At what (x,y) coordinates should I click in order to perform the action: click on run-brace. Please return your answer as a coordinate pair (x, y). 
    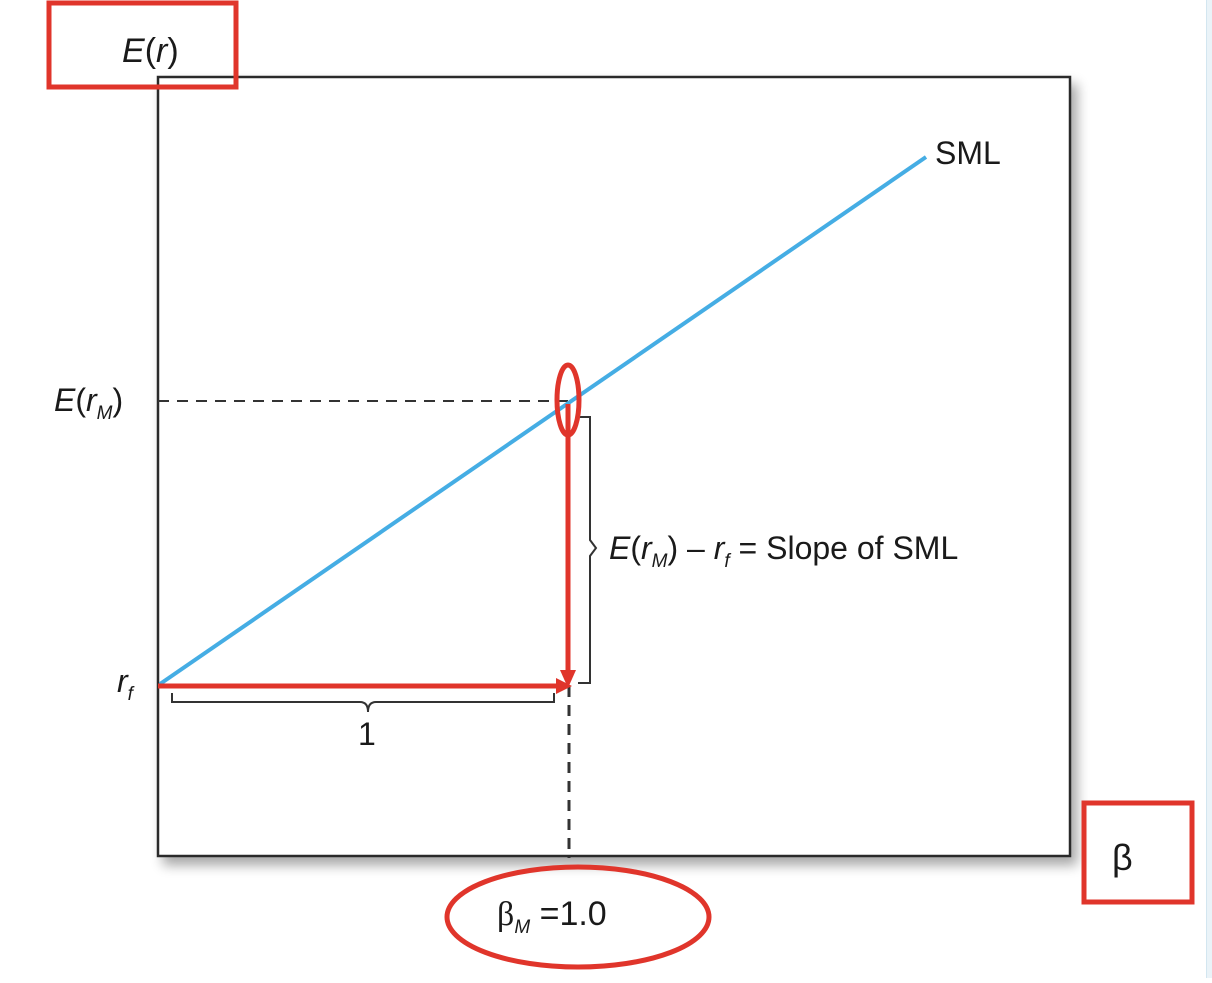
    Looking at the image, I should click on (363, 703).